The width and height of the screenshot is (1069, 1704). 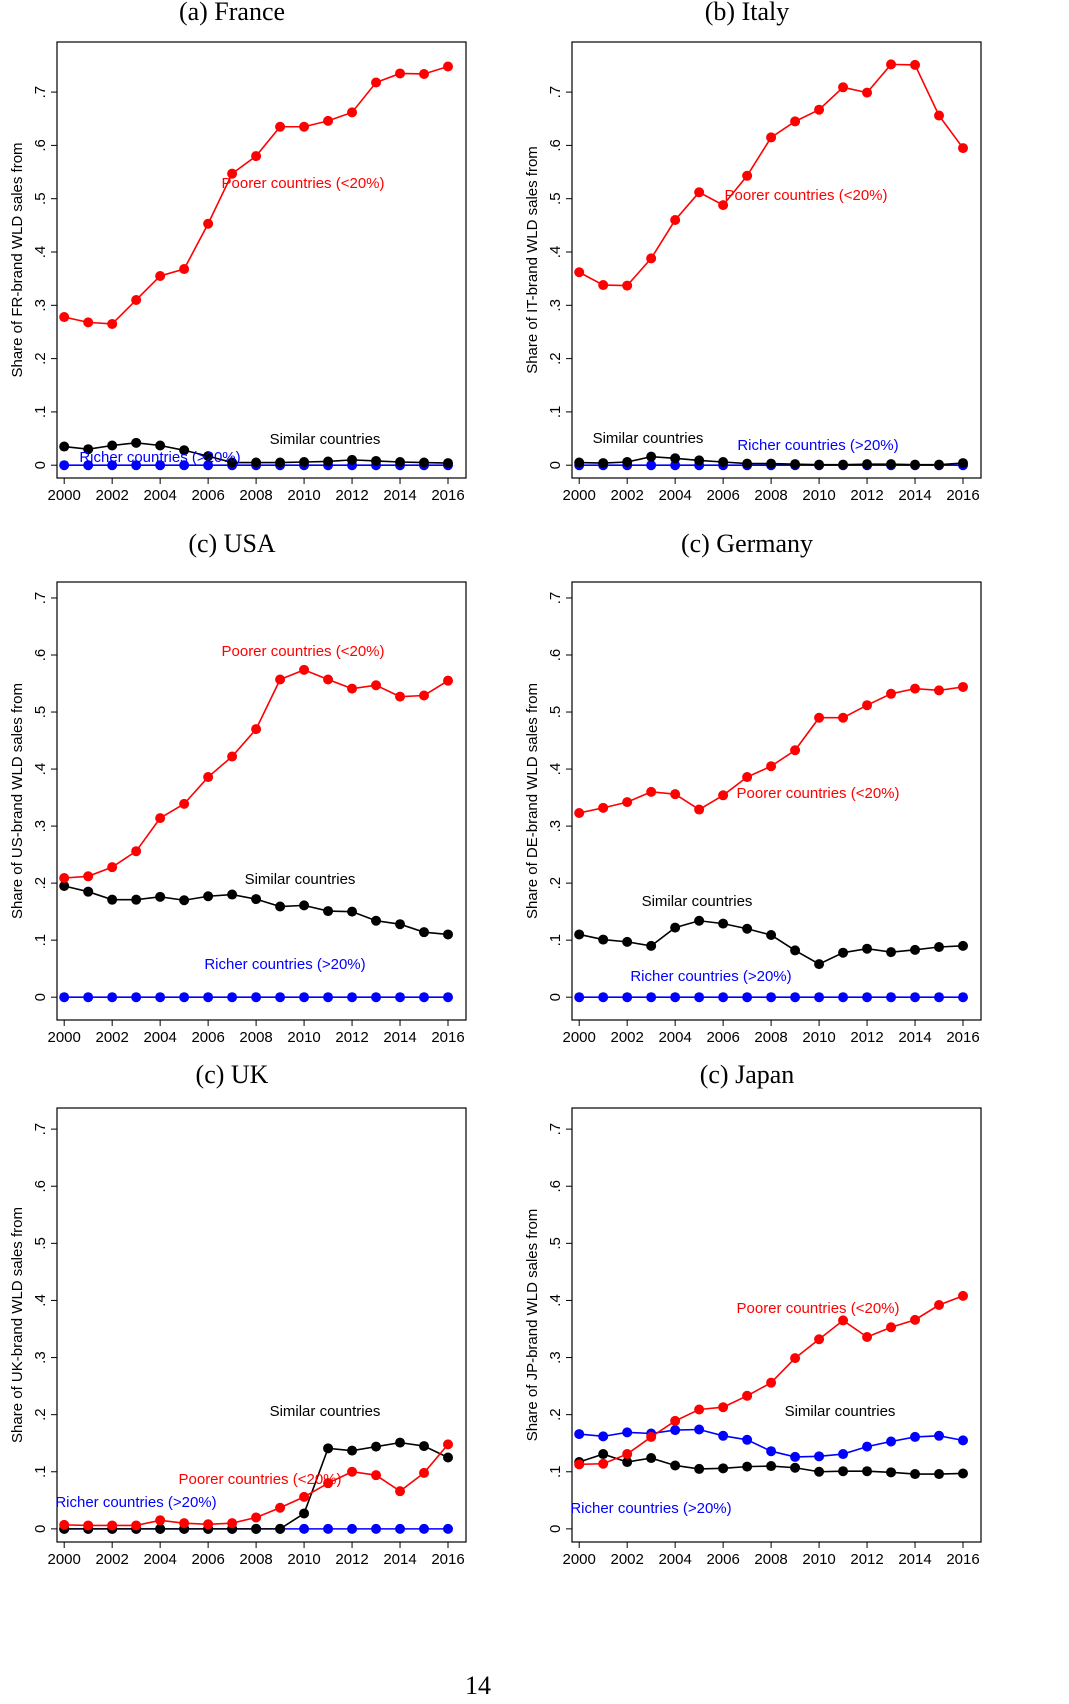 I want to click on series-label: Poorer countries (<20%), so click(x=260, y=1479).